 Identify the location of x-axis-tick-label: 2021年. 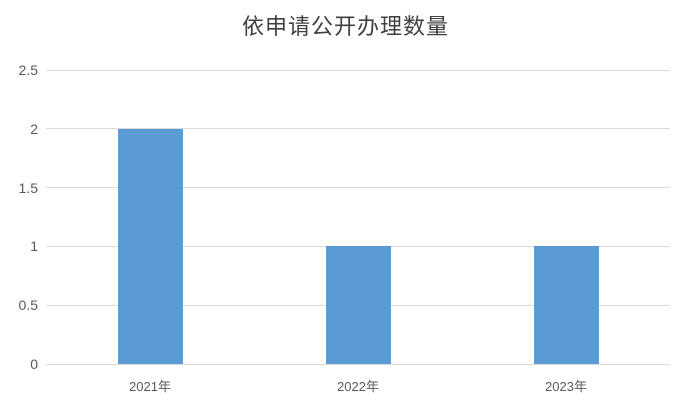
(150, 386).